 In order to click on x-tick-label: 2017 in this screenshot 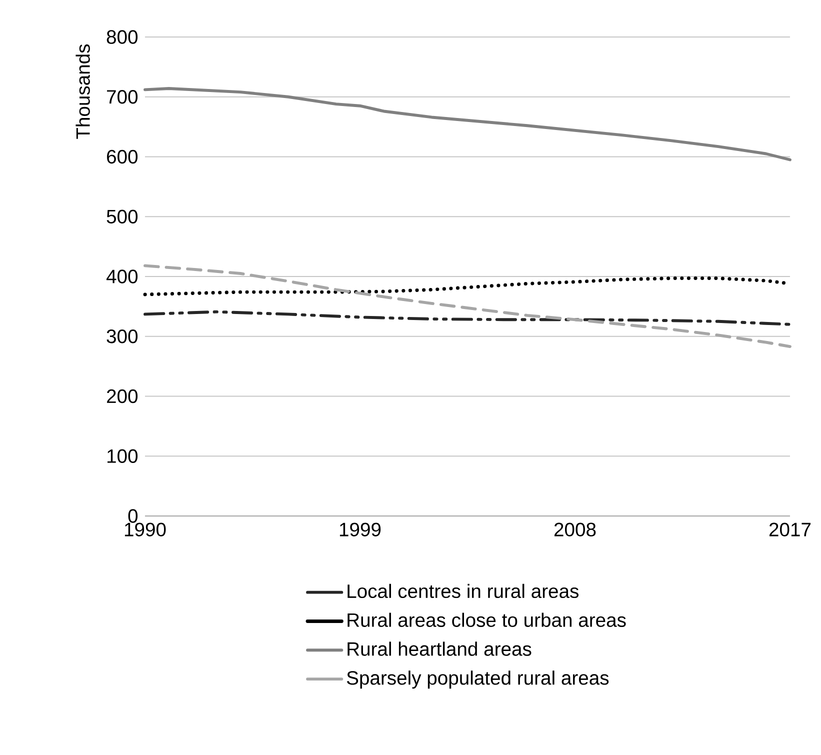, I will do `click(790, 529)`.